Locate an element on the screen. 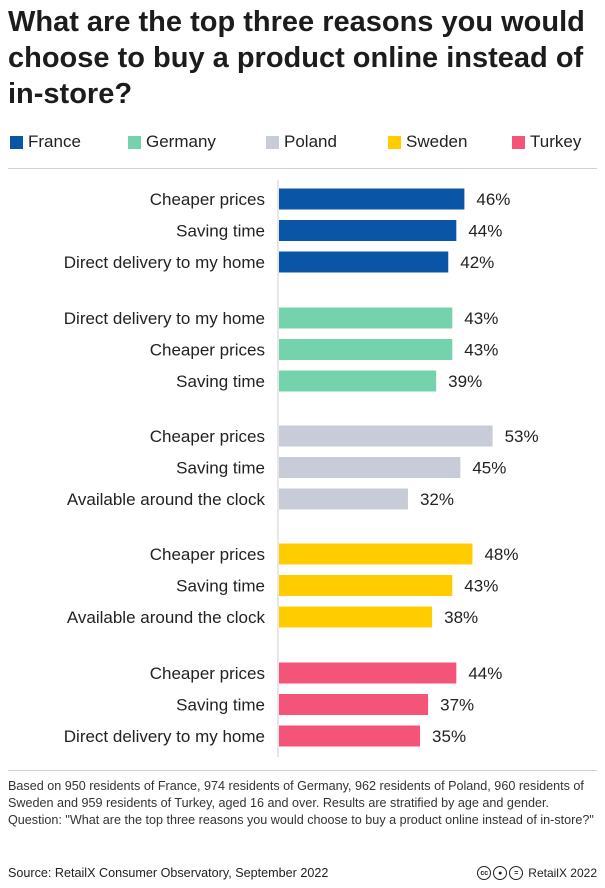  category-label-sweden-1: Saving time is located at coordinates (220, 586).